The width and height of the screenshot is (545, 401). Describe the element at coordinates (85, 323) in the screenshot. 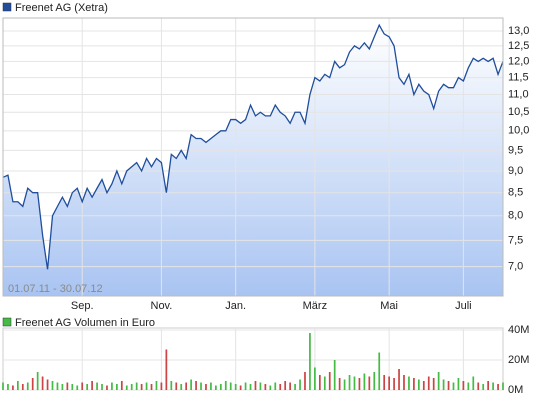

I see `legend-label: Freenet AG Volumen in Euro` at that location.